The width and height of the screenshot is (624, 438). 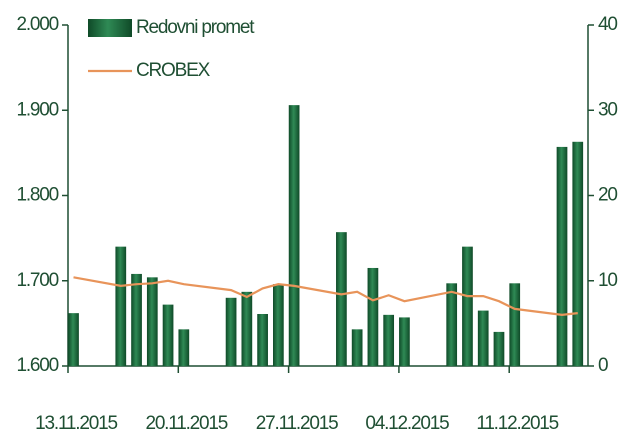 What do you see at coordinates (186, 423) in the screenshot?
I see `x-tick-label: 20.11.2015` at bounding box center [186, 423].